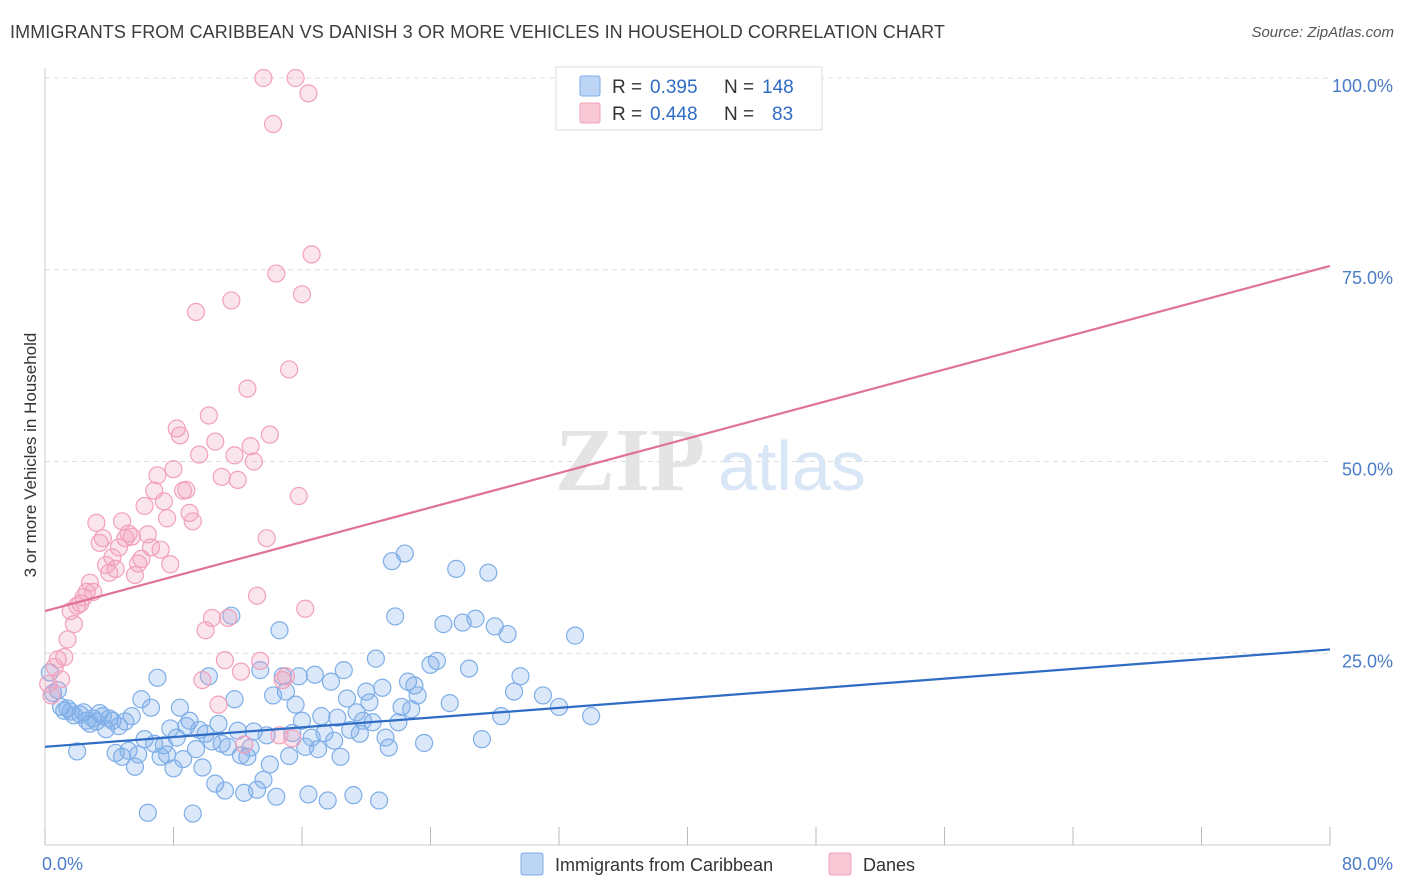 The height and width of the screenshot is (892, 1406). Describe the element at coordinates (664, 865) in the screenshot. I see `bottom-legend-label-caribbean: Immigrants from Caribbean` at that location.